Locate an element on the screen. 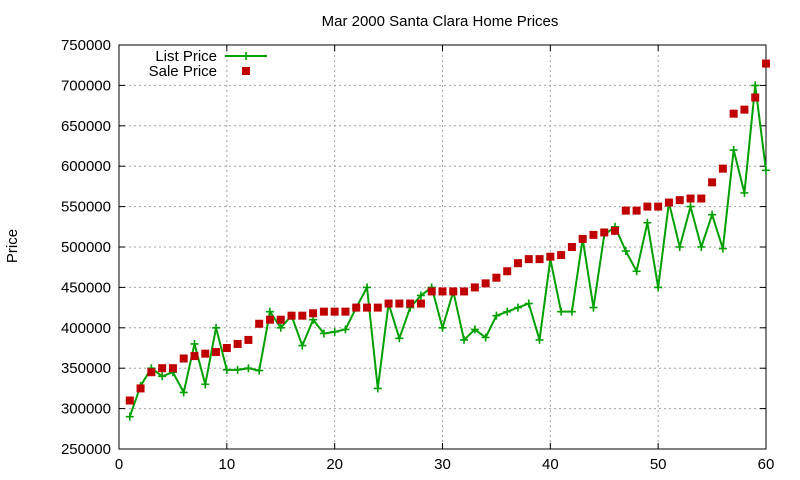  legend-sample-marker-list-price is located at coordinates (246, 56).